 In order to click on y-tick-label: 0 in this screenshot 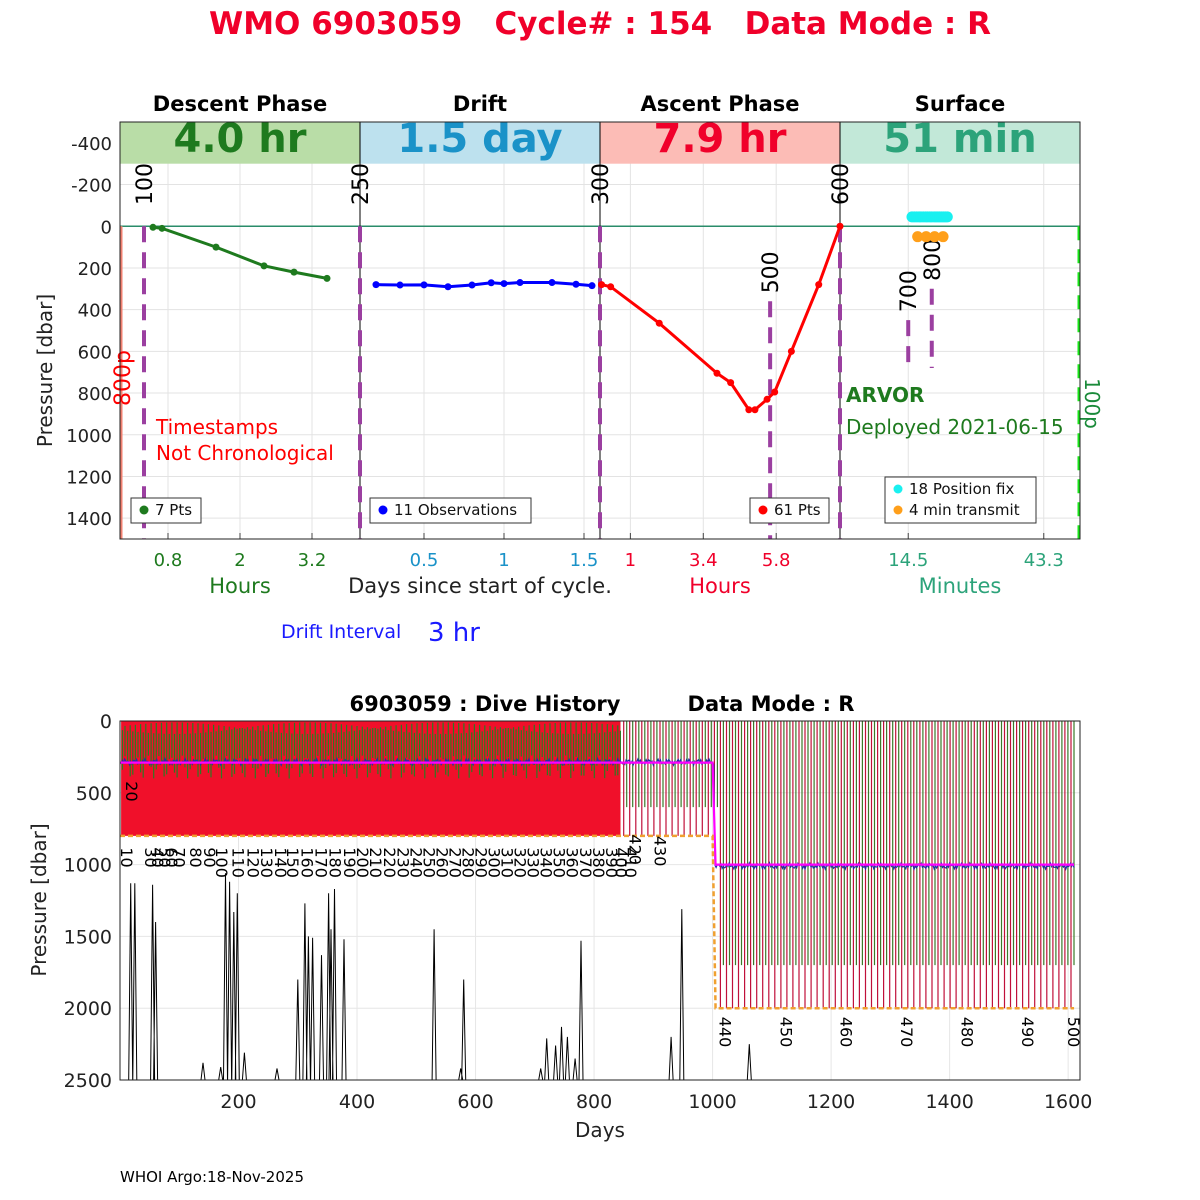, I will do `click(106, 227)`.